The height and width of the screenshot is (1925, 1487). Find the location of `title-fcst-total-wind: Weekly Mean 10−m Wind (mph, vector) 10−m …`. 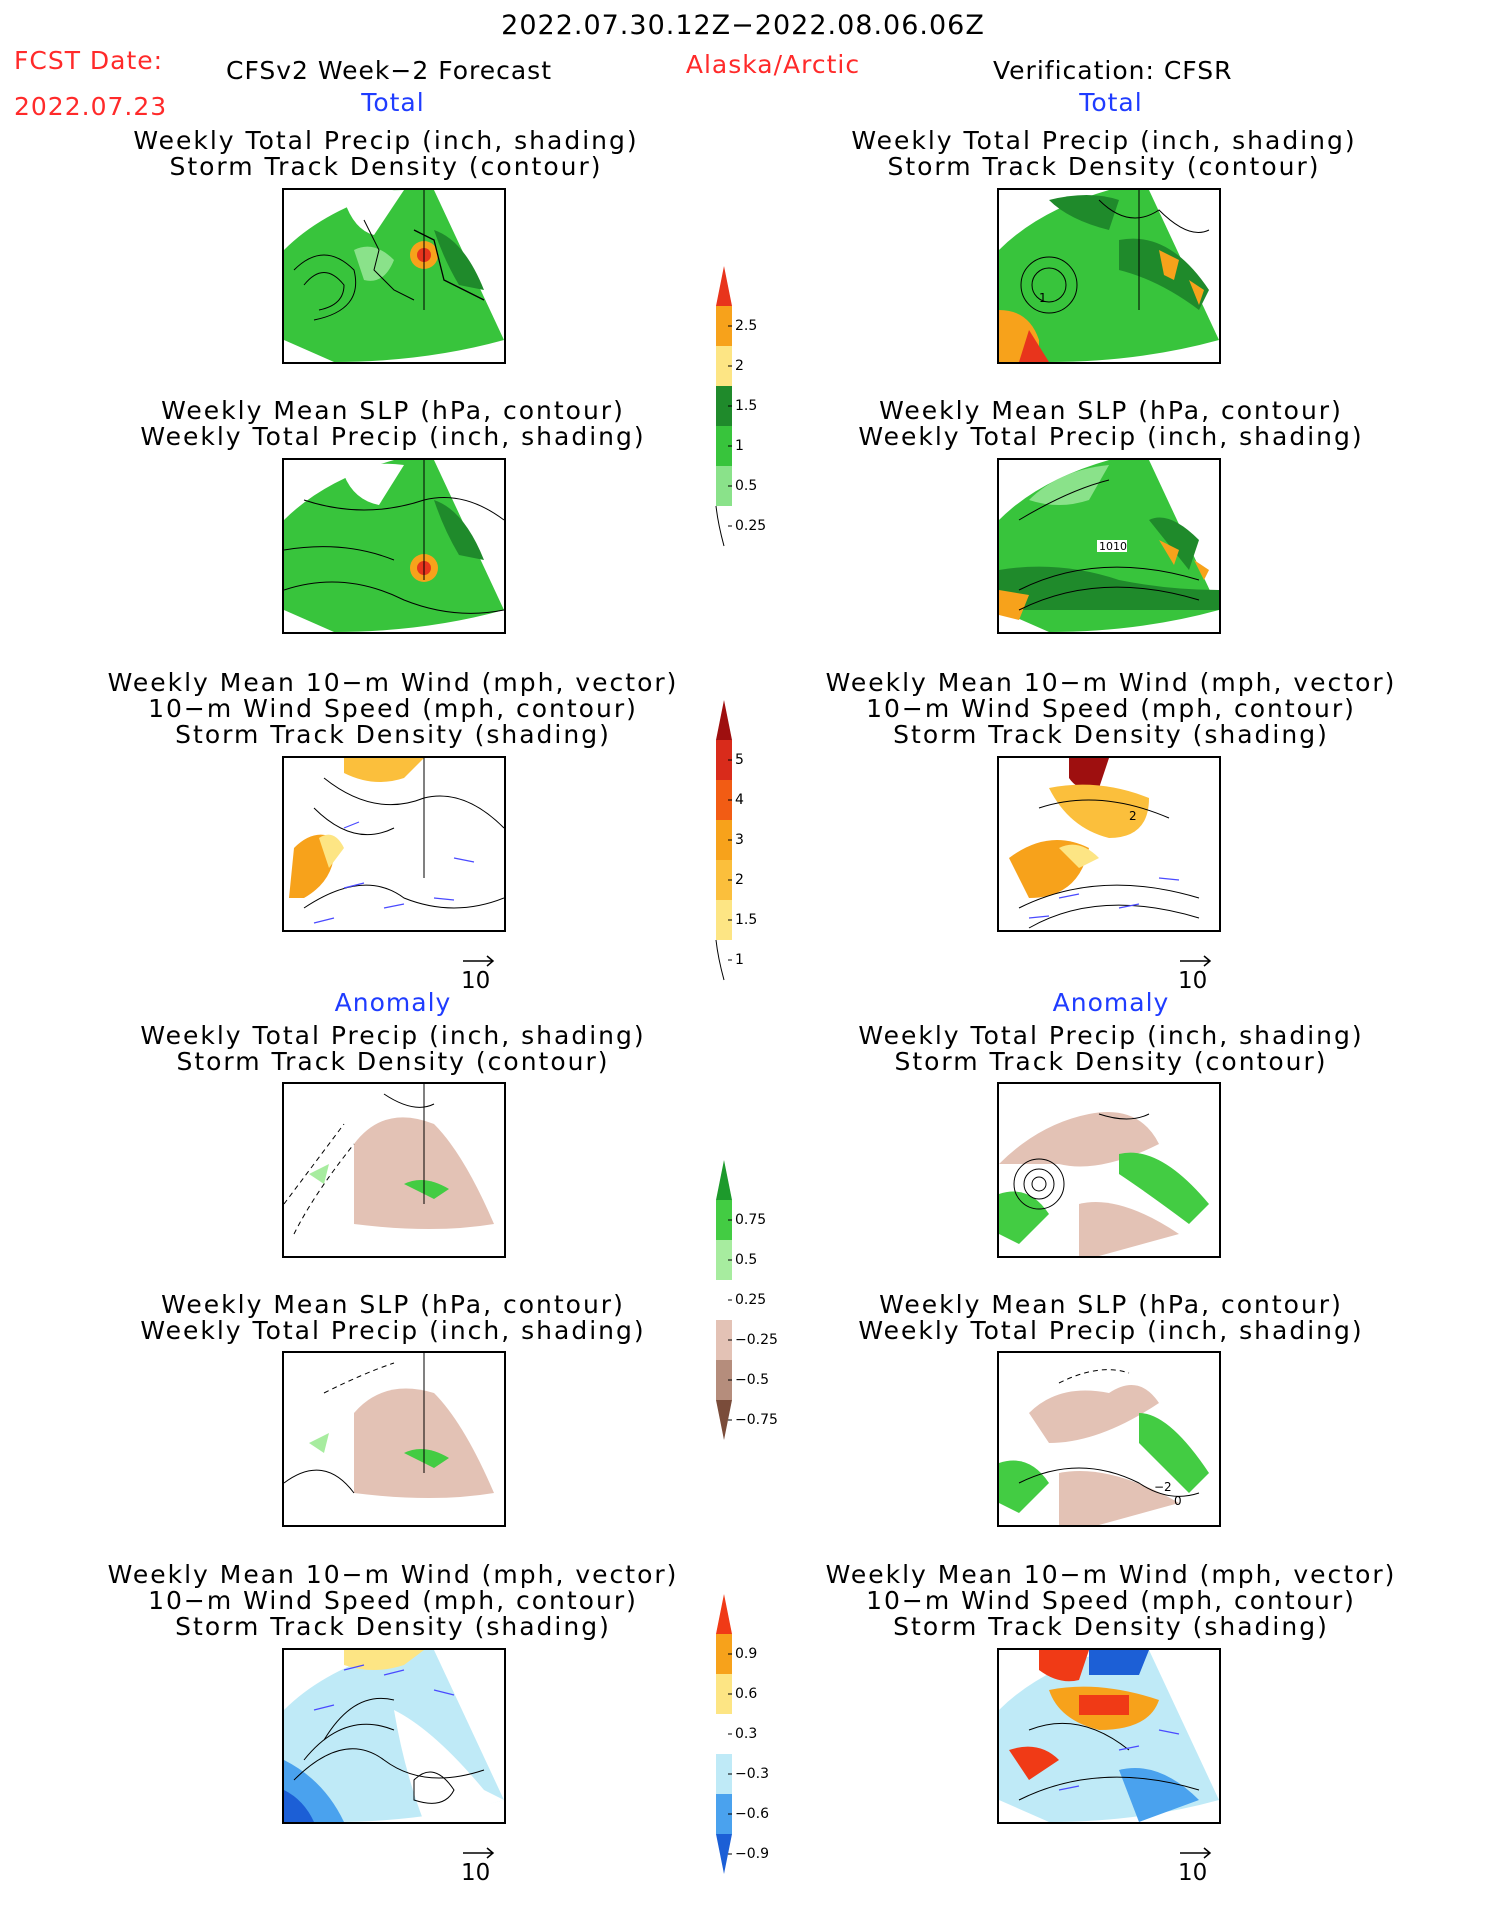

title-fcst-total-wind: Weekly Mean 10−m Wind (mph, vector) 10−m … is located at coordinates (393, 708).